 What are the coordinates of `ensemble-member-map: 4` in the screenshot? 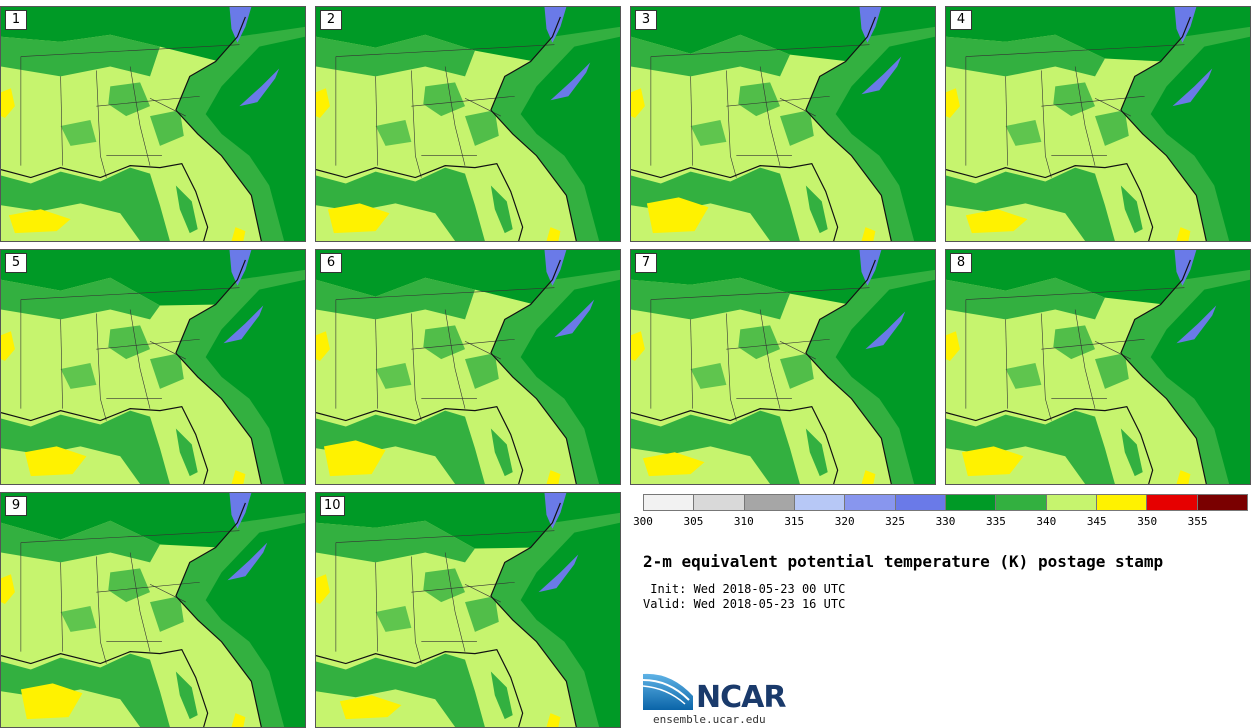 It's located at (1098, 124).